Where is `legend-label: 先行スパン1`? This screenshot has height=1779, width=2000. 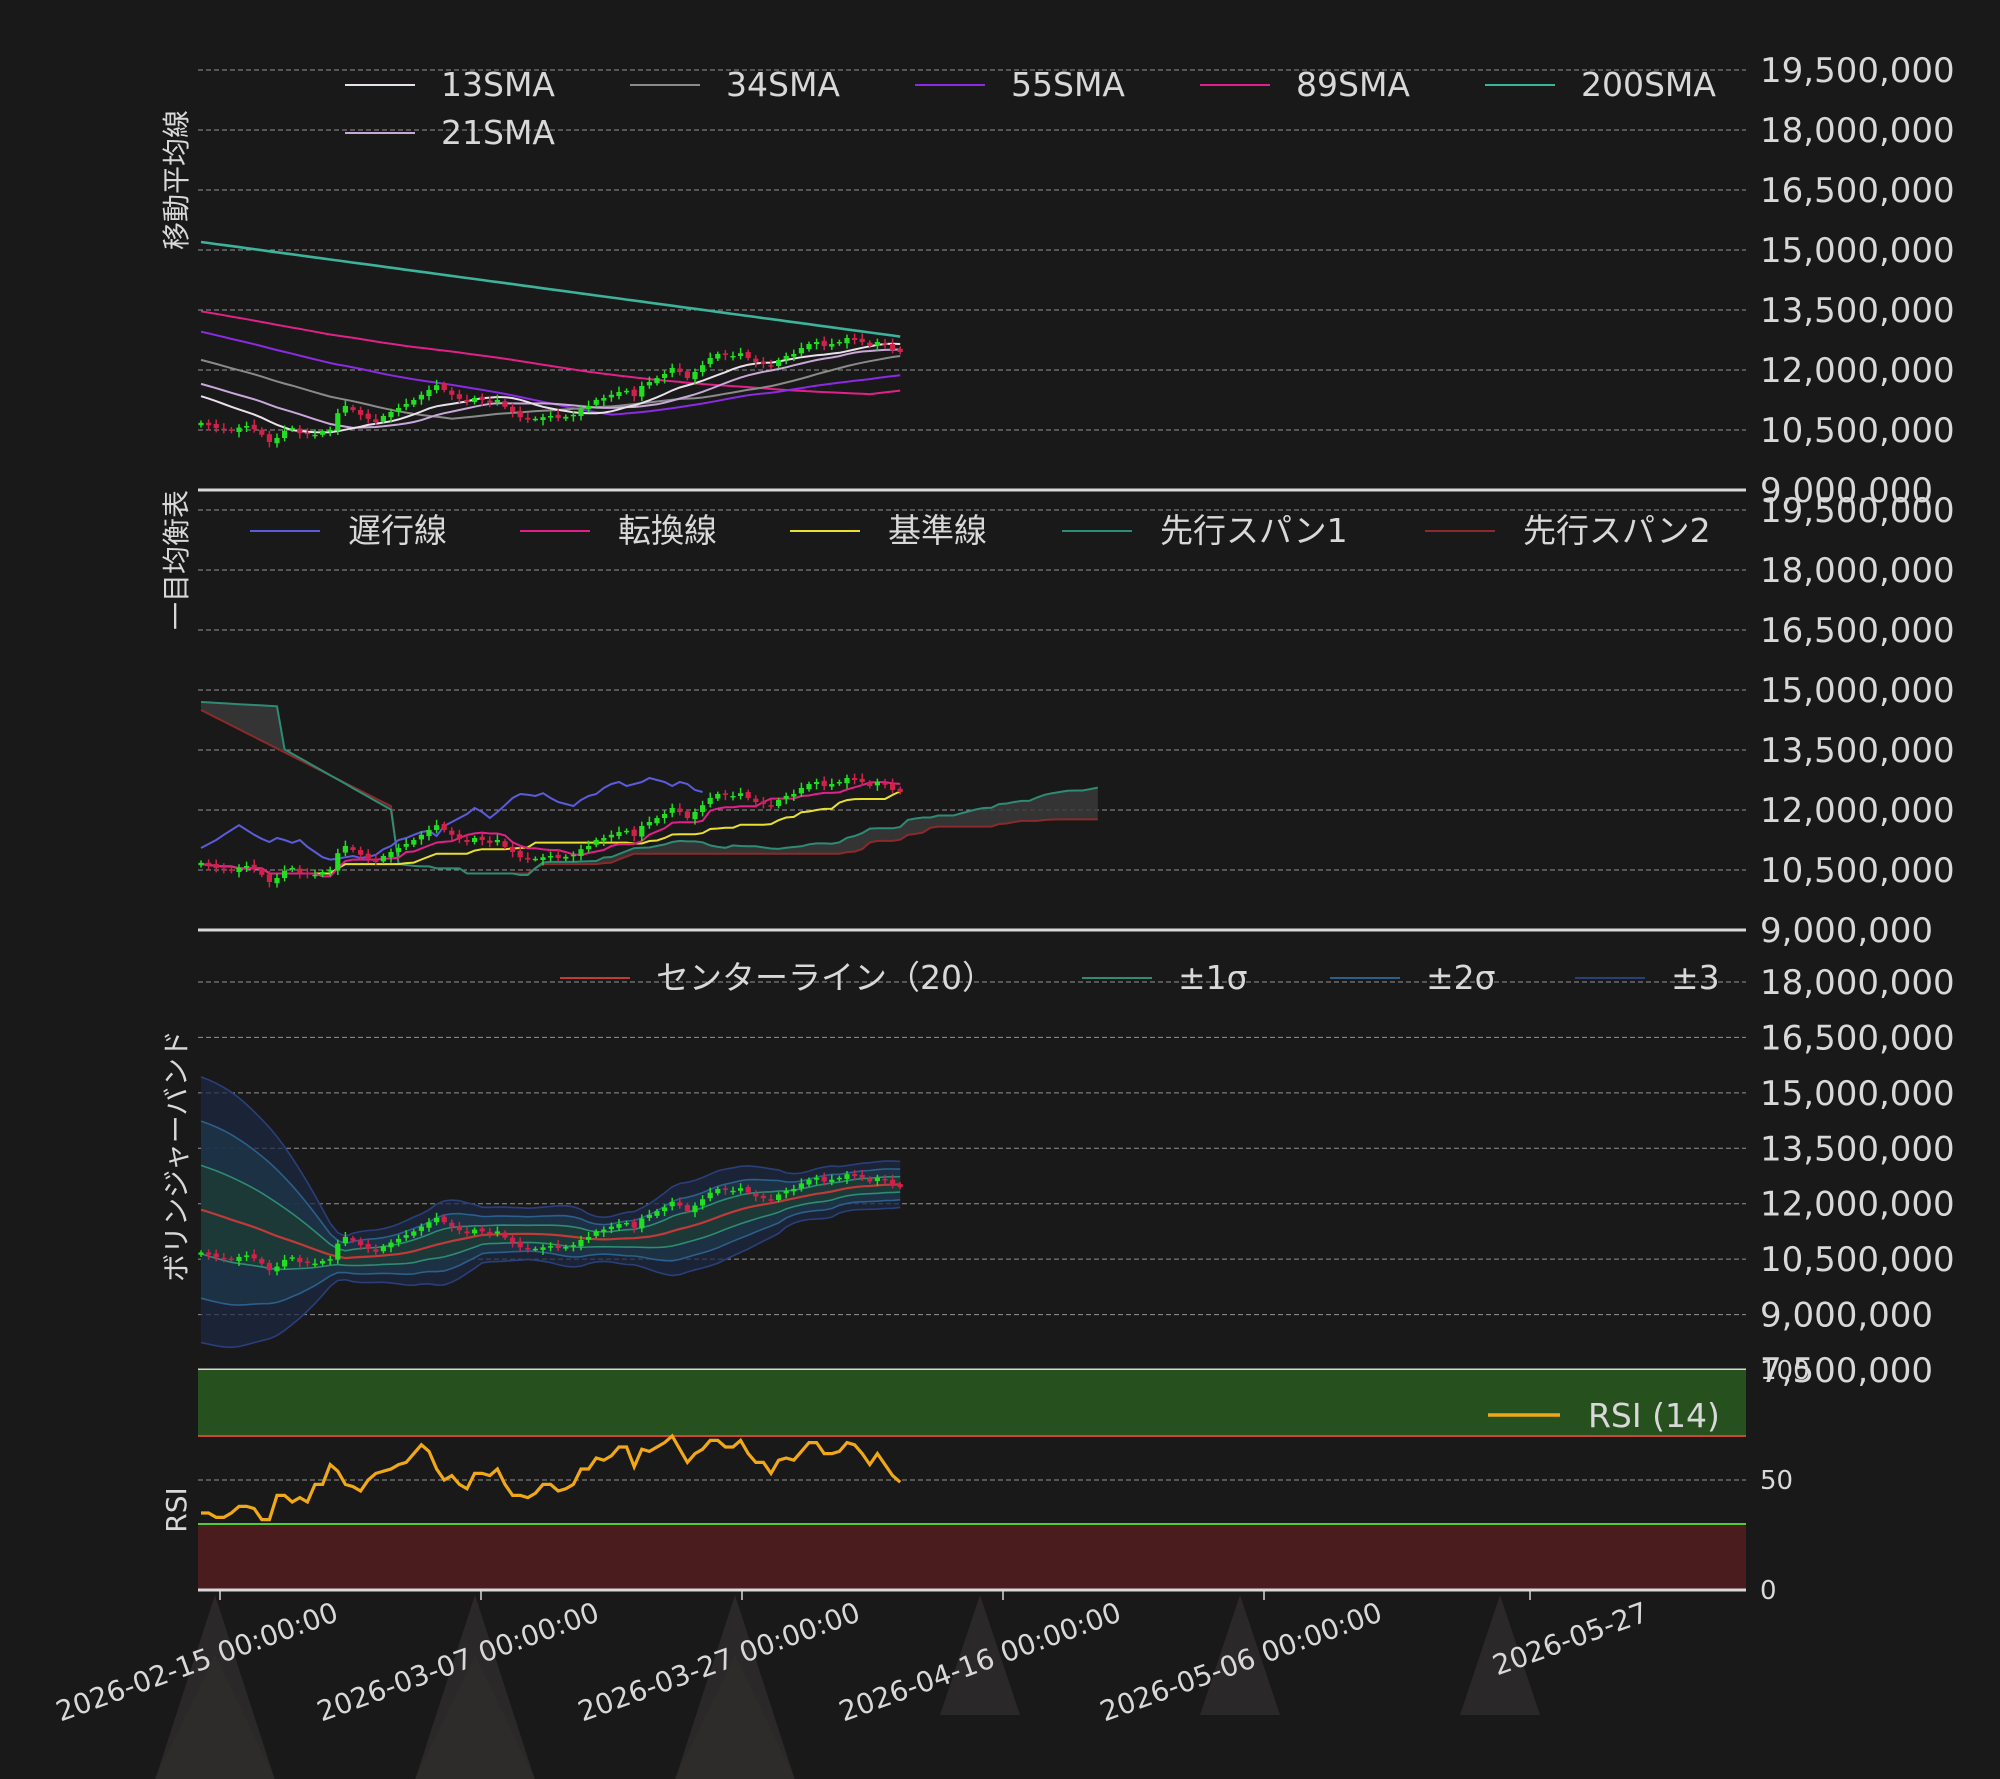
legend-label: 先行スパン1 is located at coordinates (1254, 530).